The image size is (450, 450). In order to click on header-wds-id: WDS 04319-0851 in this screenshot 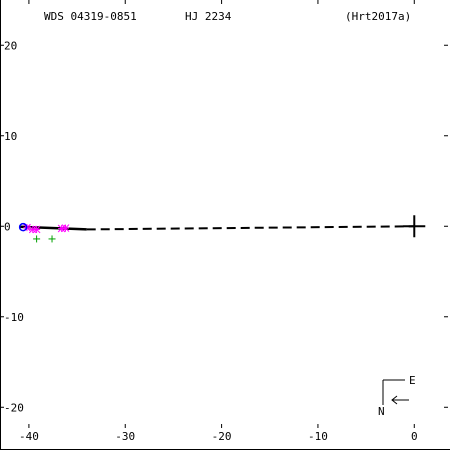, I will do `click(90, 16)`.